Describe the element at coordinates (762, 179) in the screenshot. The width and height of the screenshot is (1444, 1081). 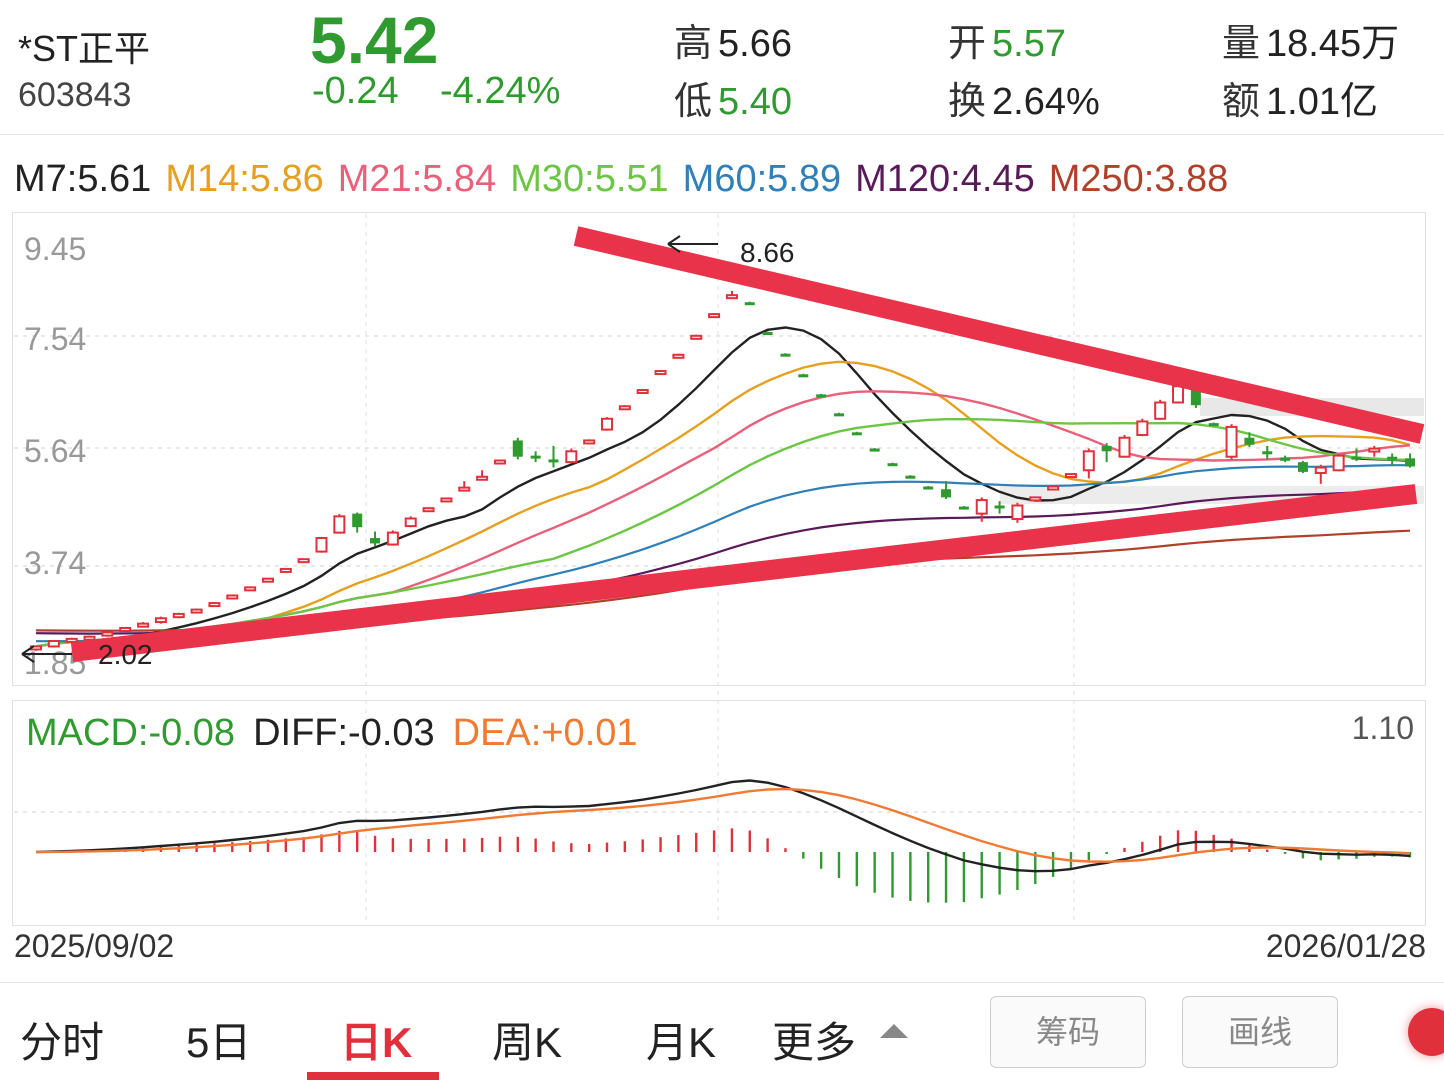
I see `ma60-label: M60:5.89` at that location.